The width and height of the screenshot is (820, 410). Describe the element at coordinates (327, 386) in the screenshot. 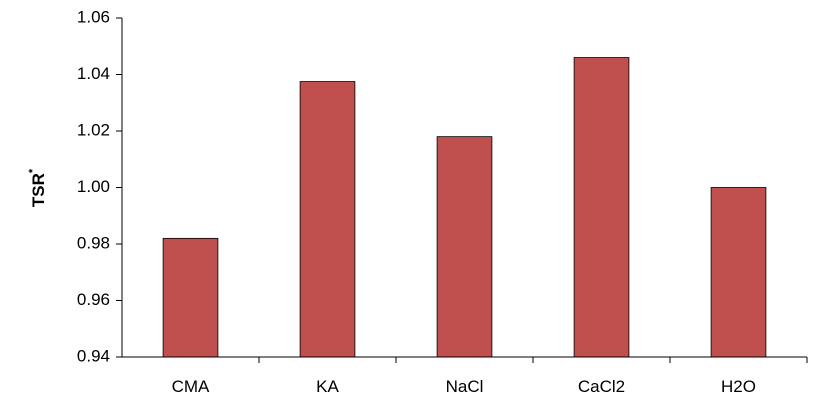

I see `x-tick-label: KA` at that location.